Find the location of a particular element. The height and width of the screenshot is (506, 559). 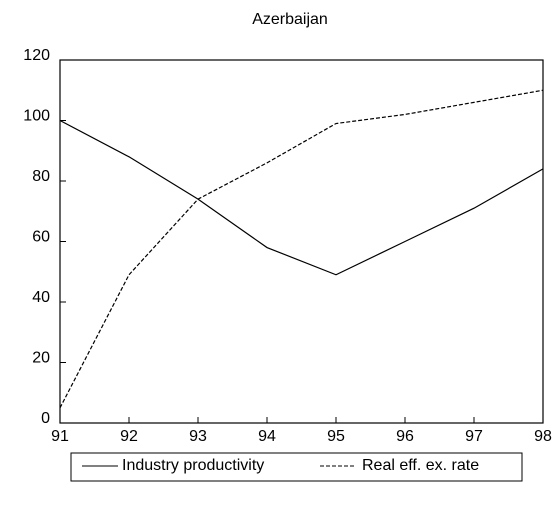

y-tick-label: 0 is located at coordinates (45, 418).